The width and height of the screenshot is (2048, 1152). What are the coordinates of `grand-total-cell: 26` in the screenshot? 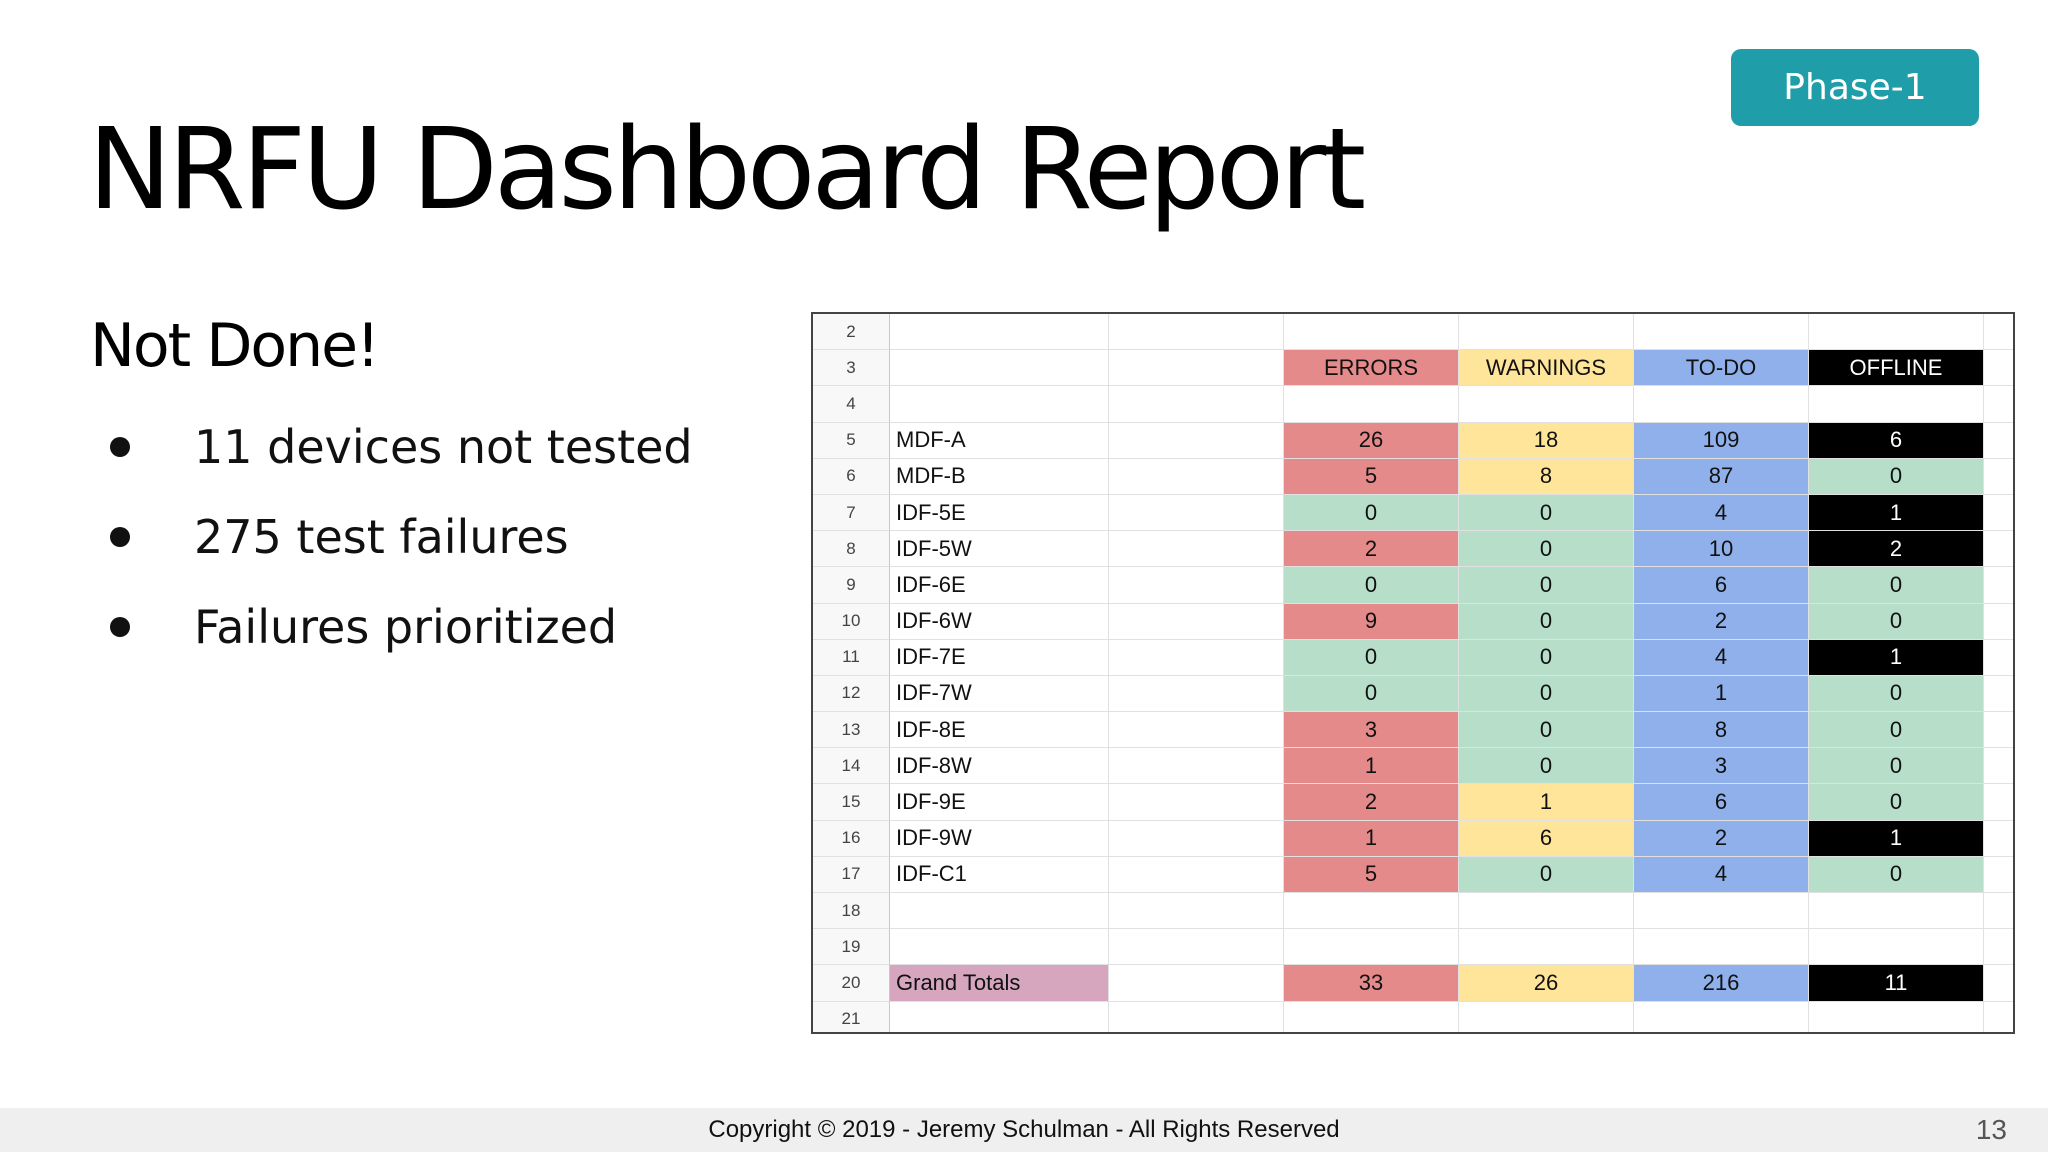 It's located at (1546, 983).